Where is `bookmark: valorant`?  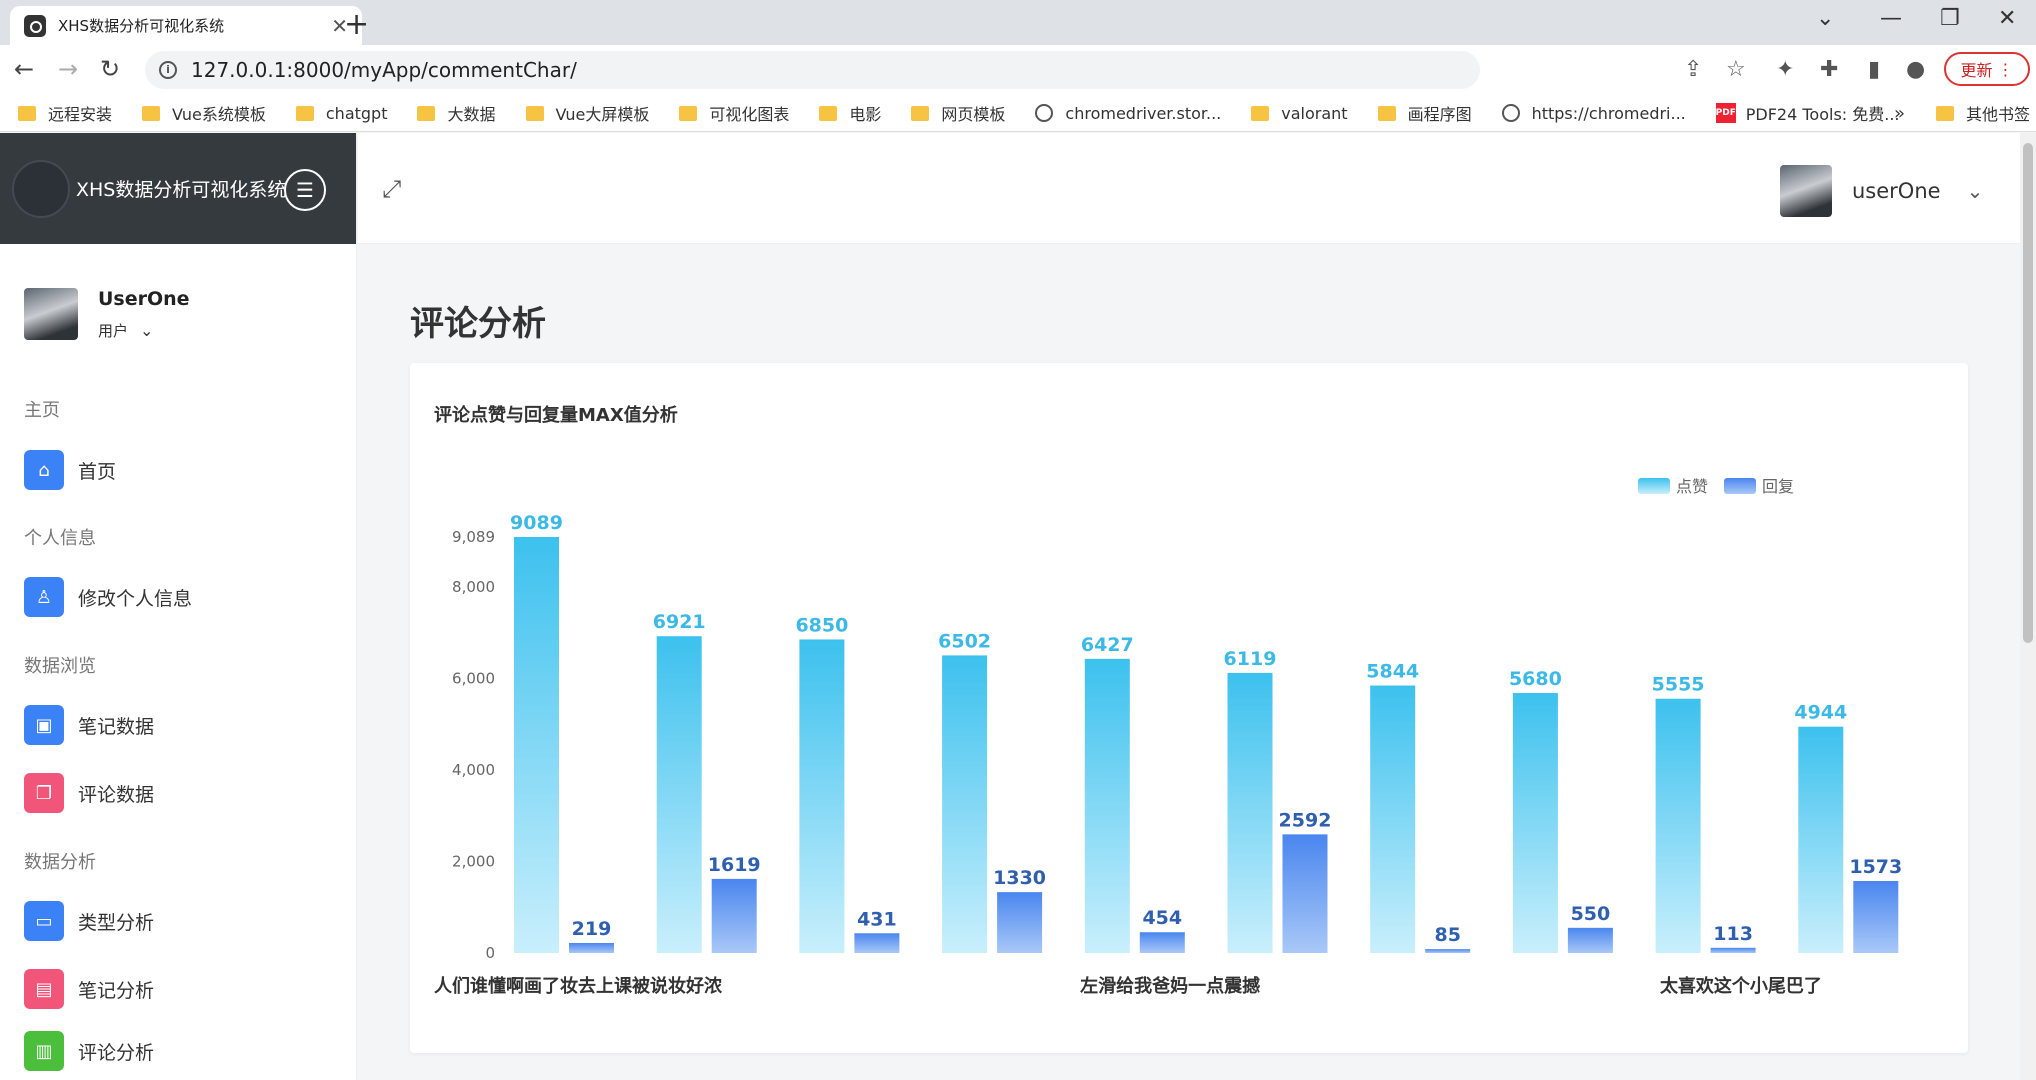 bookmark: valorant is located at coordinates (1299, 113).